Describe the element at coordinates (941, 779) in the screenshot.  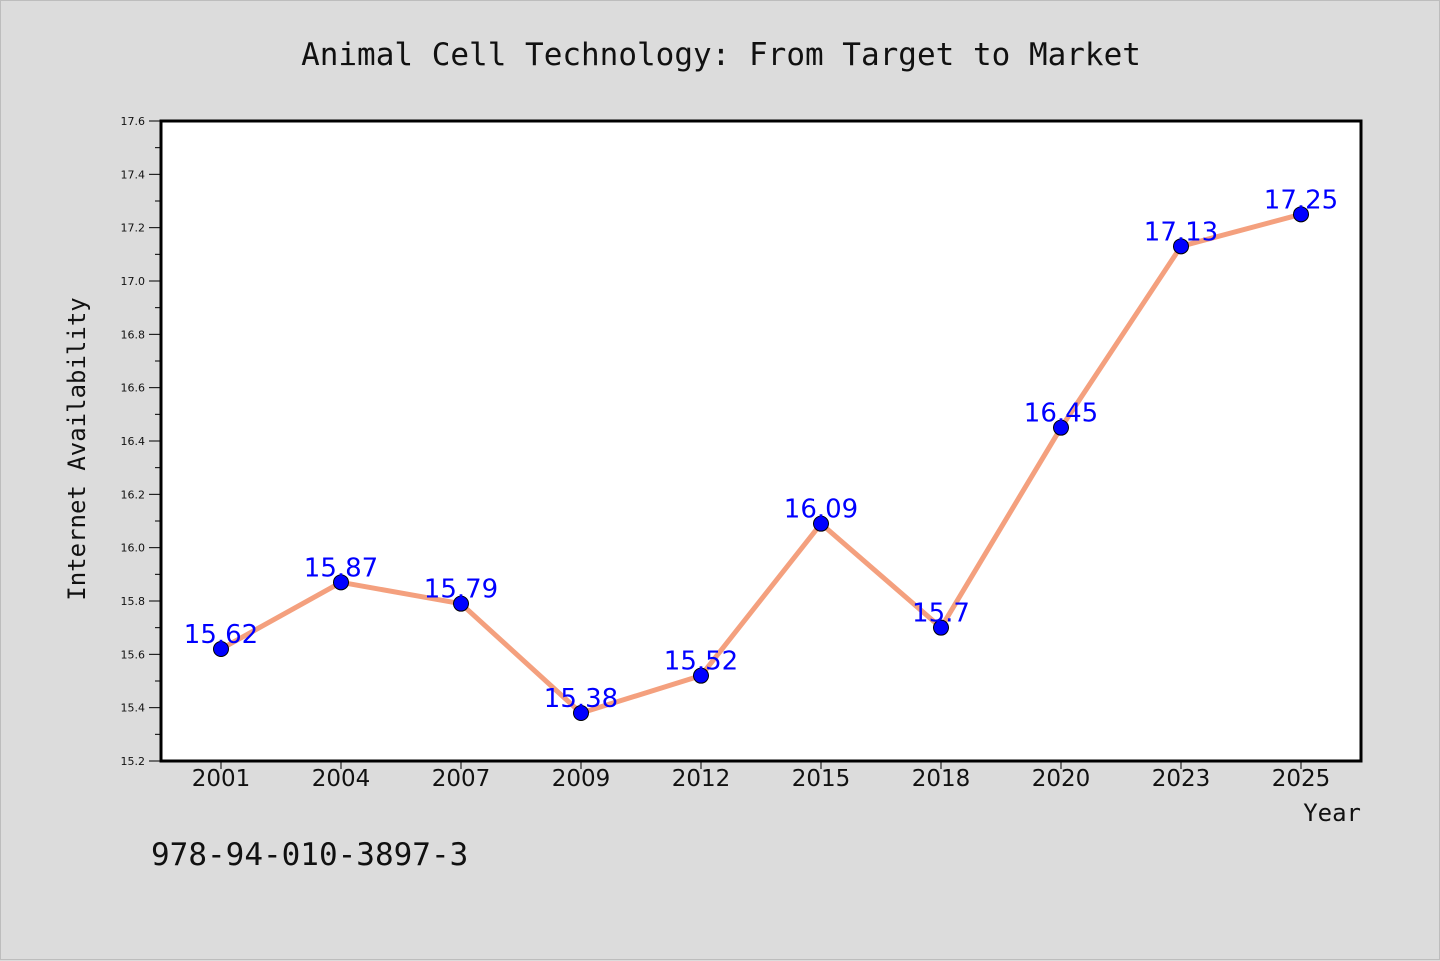
I see `x-tick-label: 2018` at that location.